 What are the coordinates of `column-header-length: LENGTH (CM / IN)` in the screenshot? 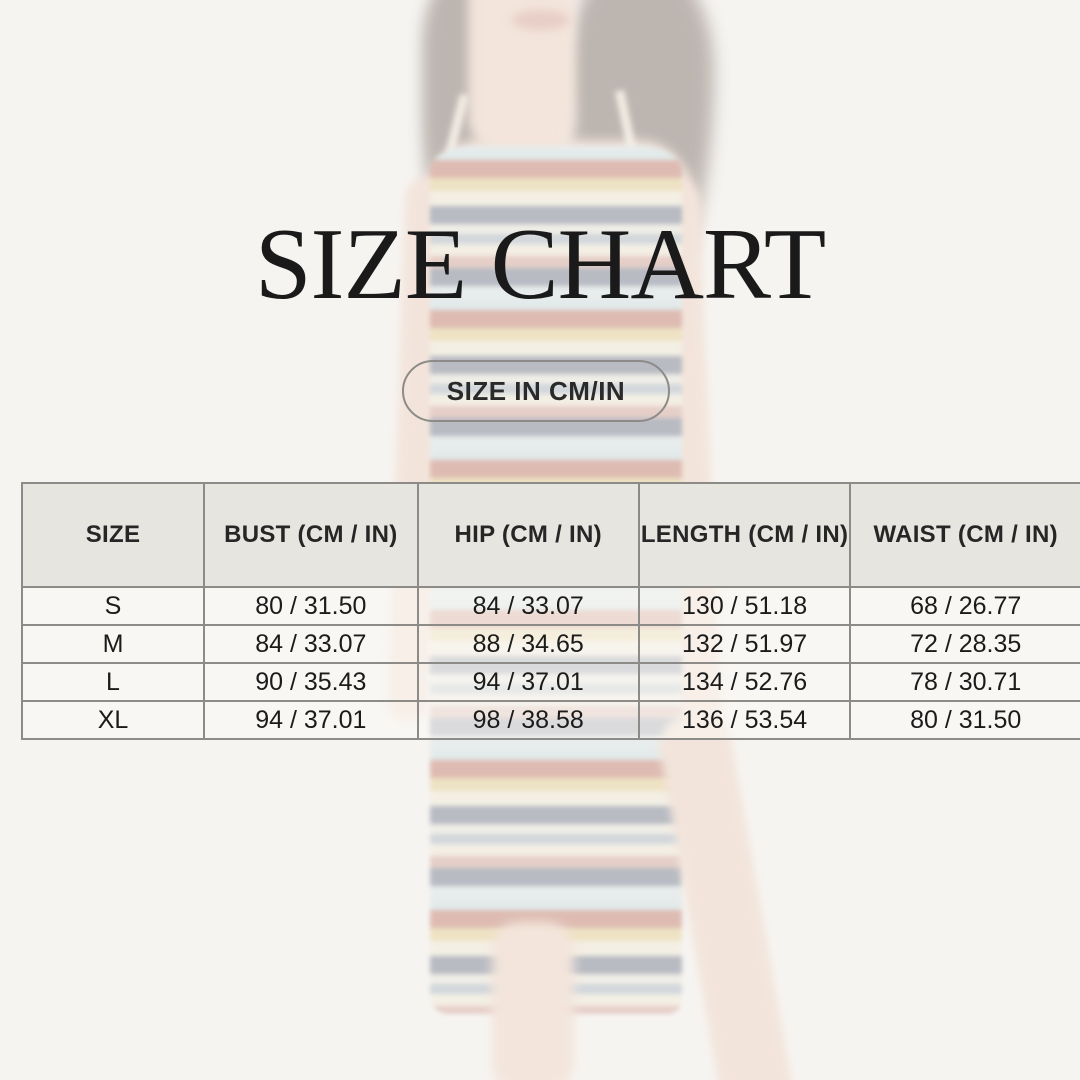 It's located at (744, 535).